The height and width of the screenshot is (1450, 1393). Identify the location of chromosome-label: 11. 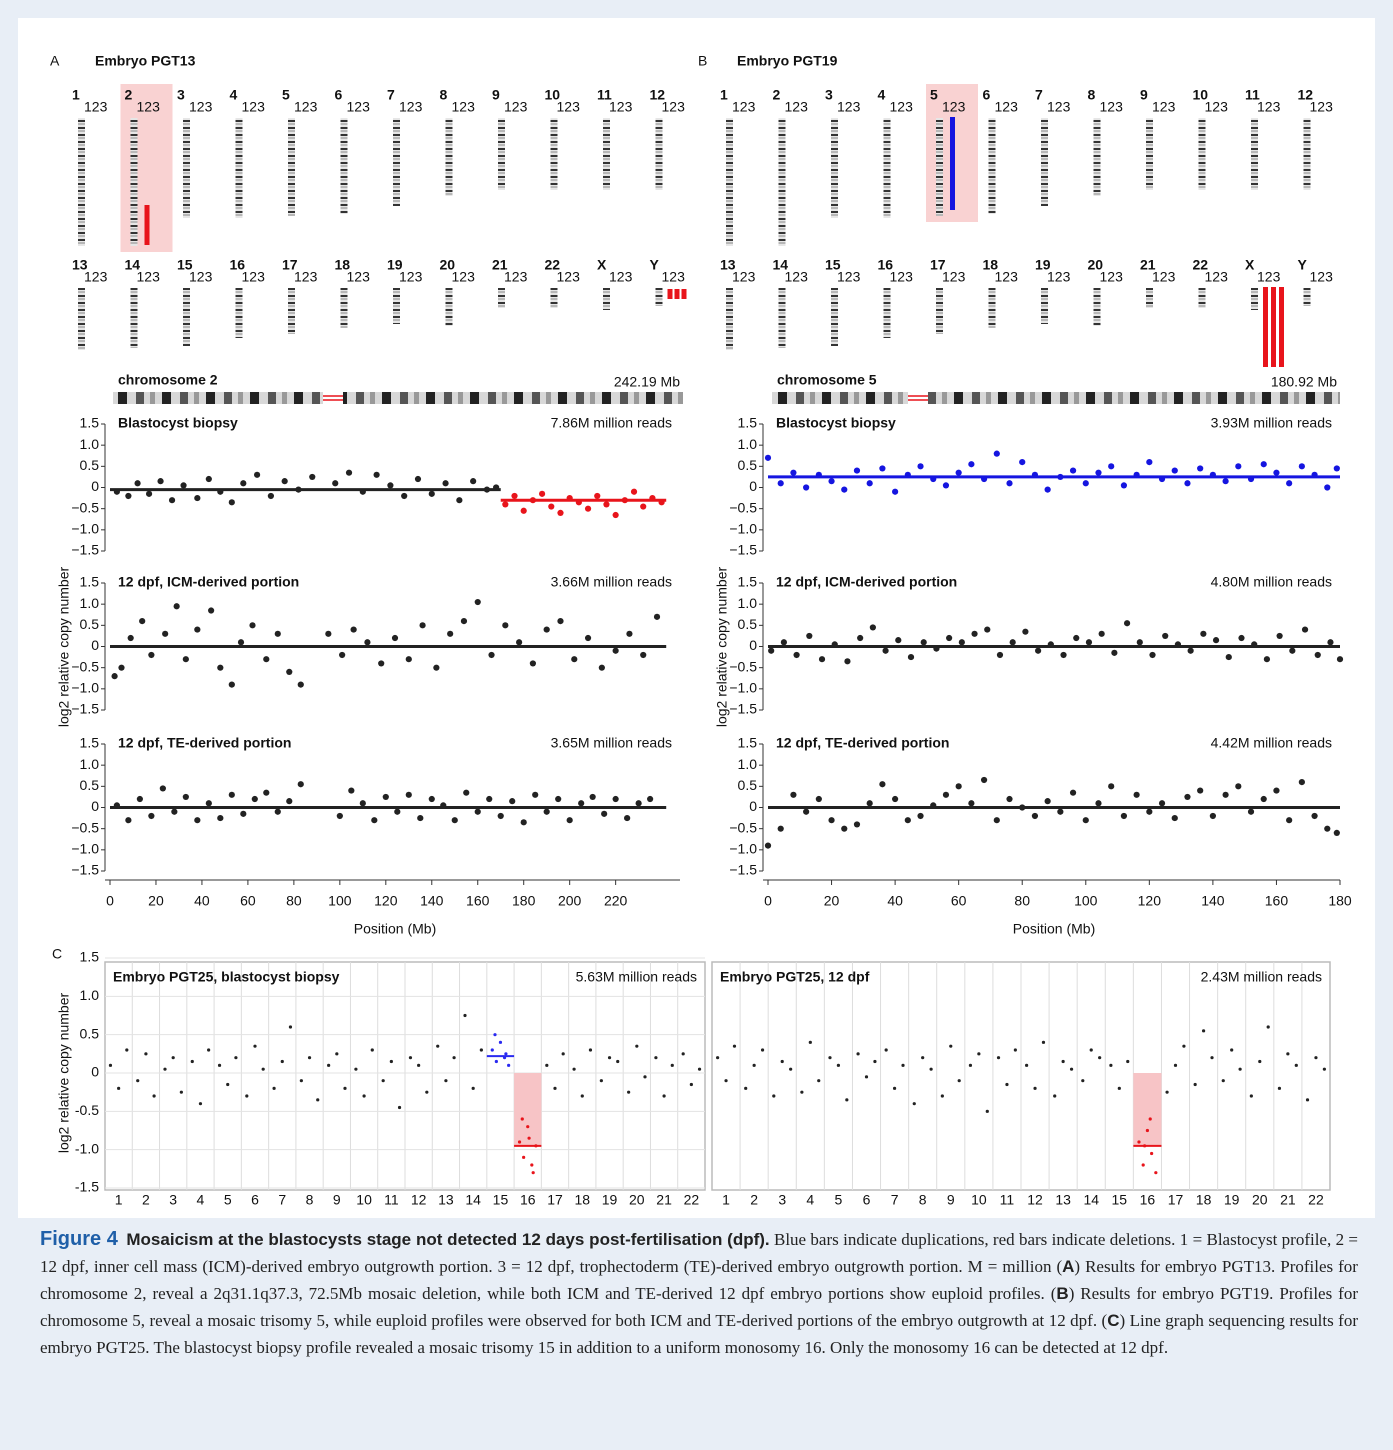
(604, 95).